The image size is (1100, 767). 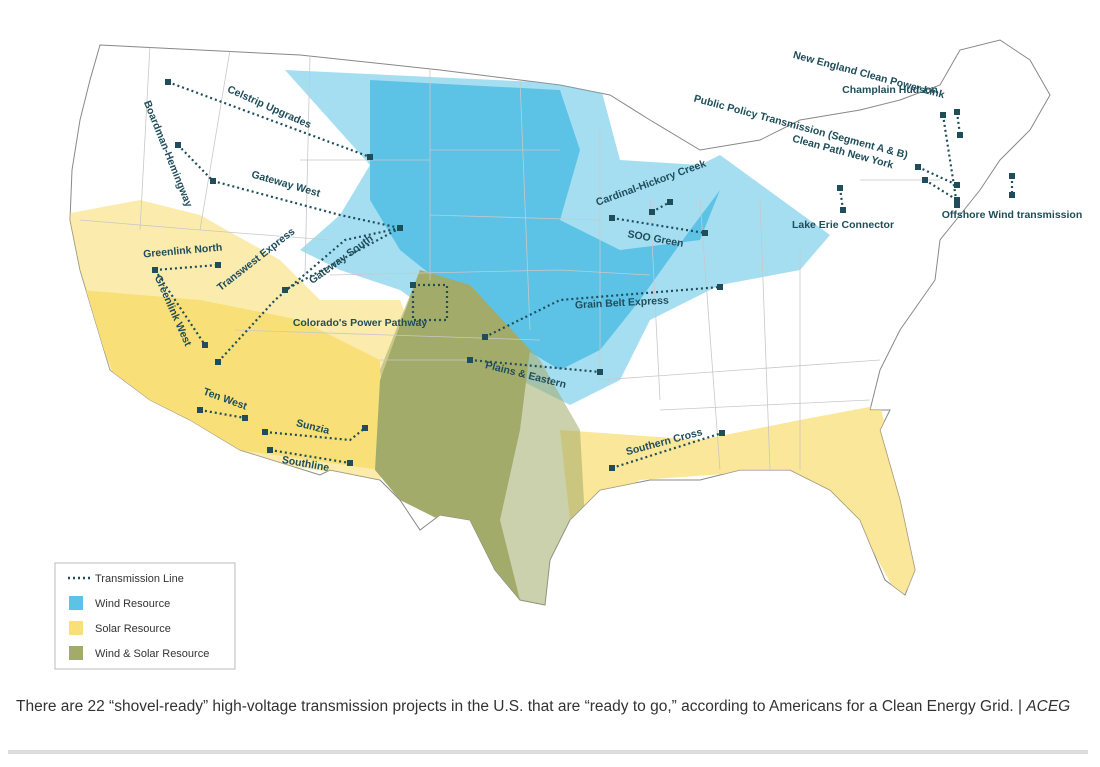 I want to click on wind-region, so click(x=545, y=225).